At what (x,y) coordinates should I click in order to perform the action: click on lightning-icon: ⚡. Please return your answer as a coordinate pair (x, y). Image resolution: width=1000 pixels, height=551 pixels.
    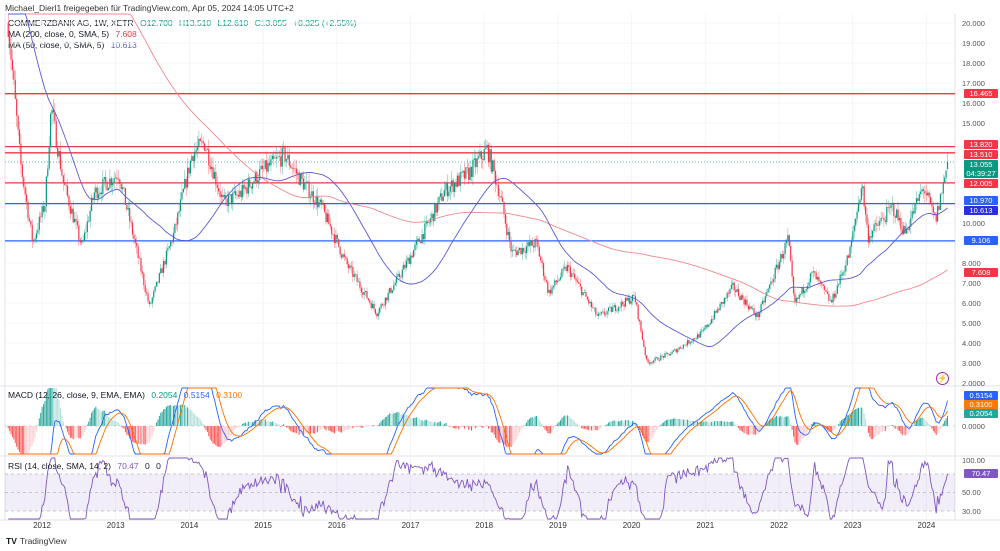
    Looking at the image, I should click on (942, 378).